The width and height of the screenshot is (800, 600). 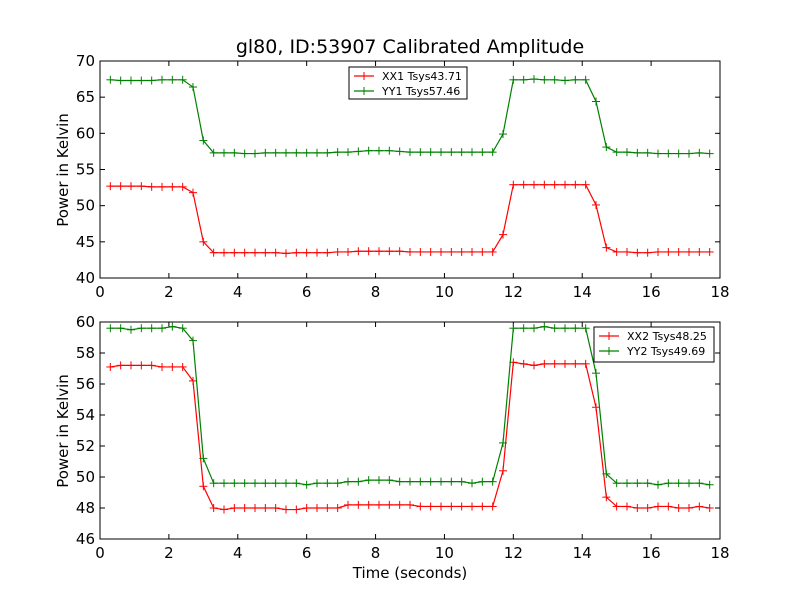 I want to click on x-tick-label: 6, so click(x=307, y=553).